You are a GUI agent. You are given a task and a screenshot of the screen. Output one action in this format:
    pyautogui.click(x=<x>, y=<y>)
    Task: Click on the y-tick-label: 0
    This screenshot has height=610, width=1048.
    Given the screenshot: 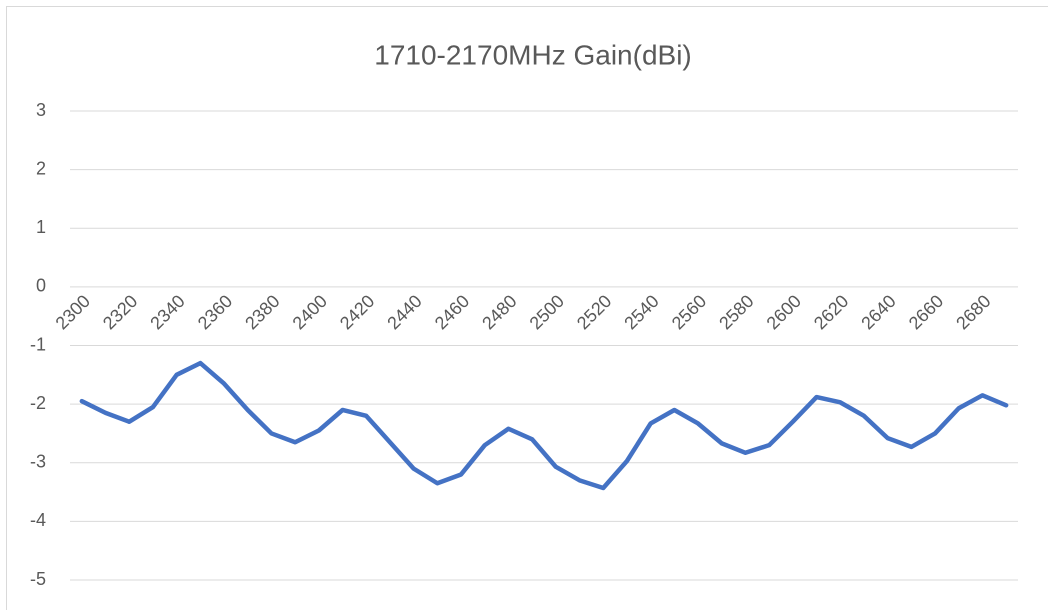 What is the action you would take?
    pyautogui.click(x=41, y=286)
    